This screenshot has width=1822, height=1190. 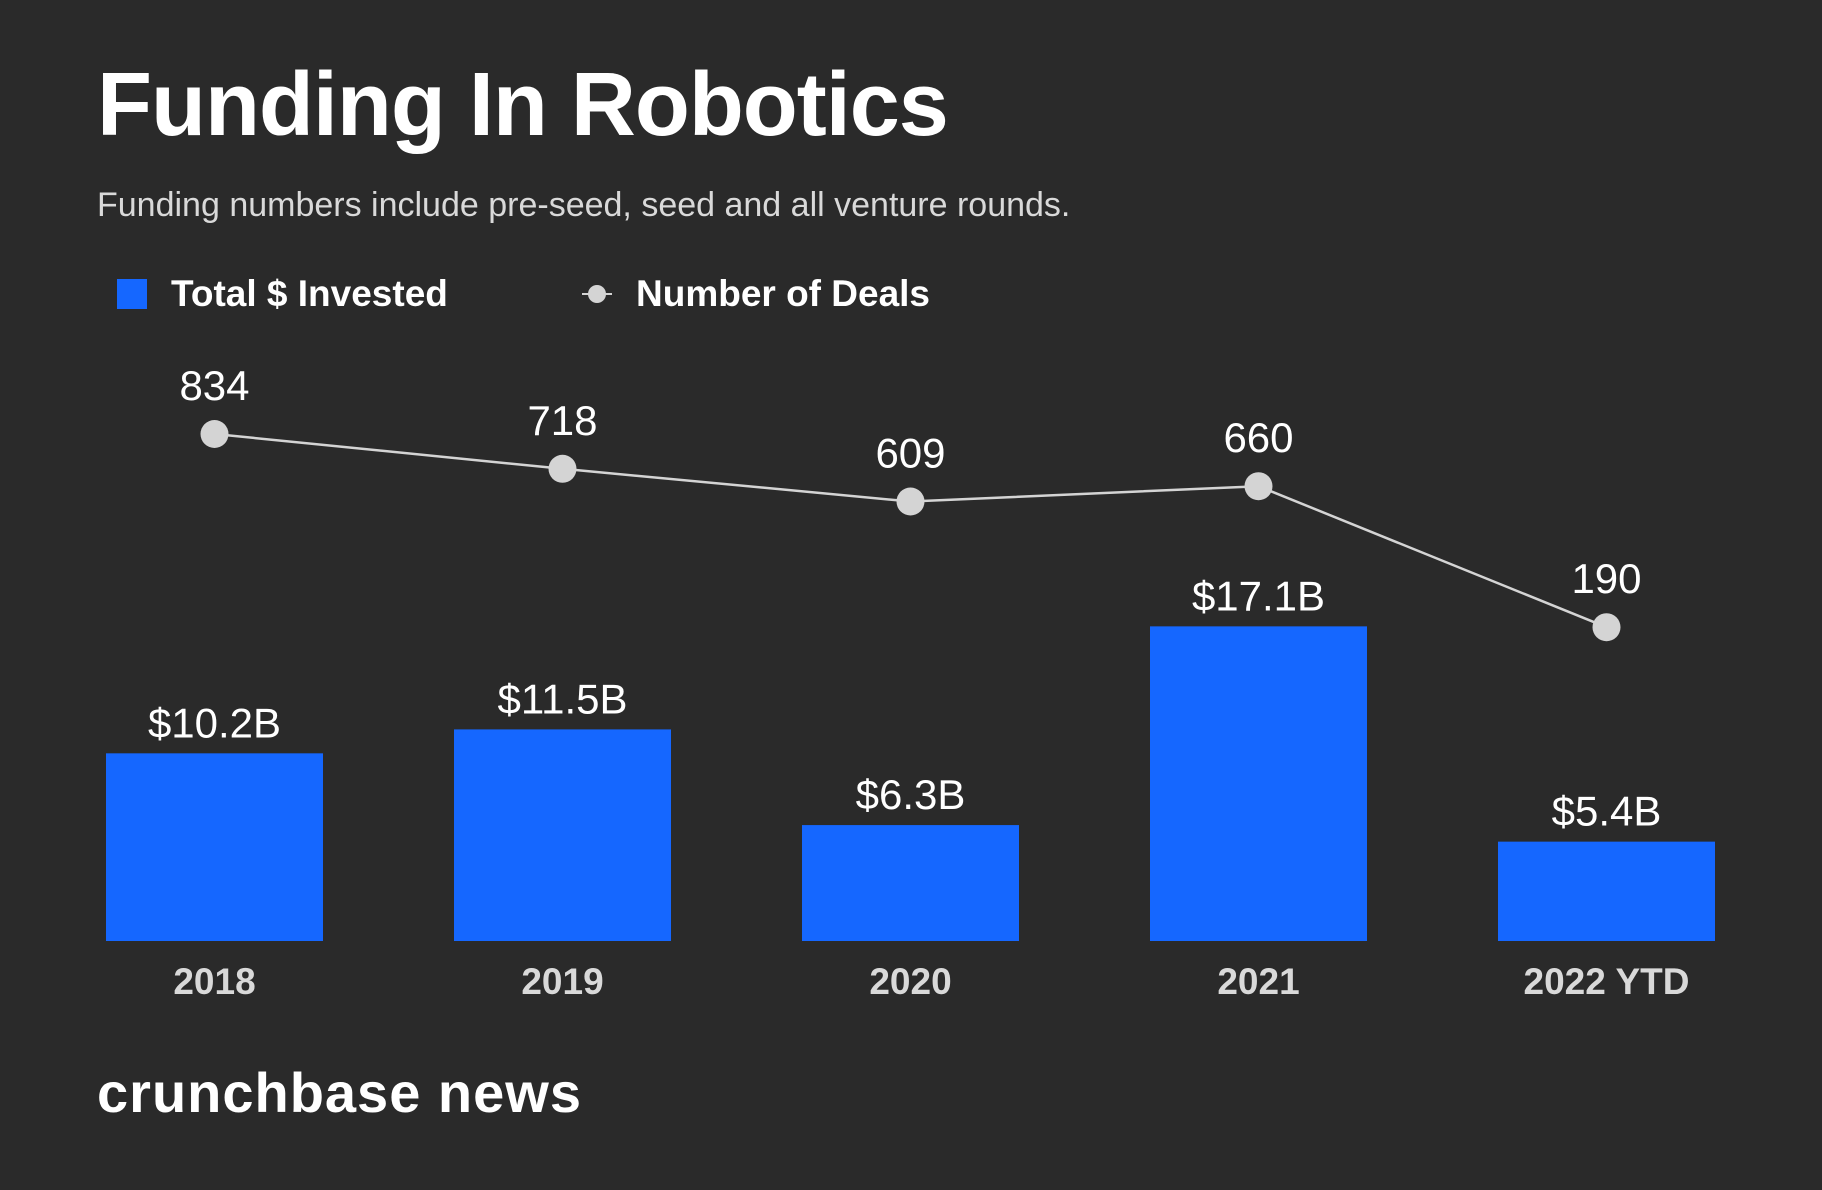 I want to click on line-marker-swatch-icon, so click(x=597, y=294).